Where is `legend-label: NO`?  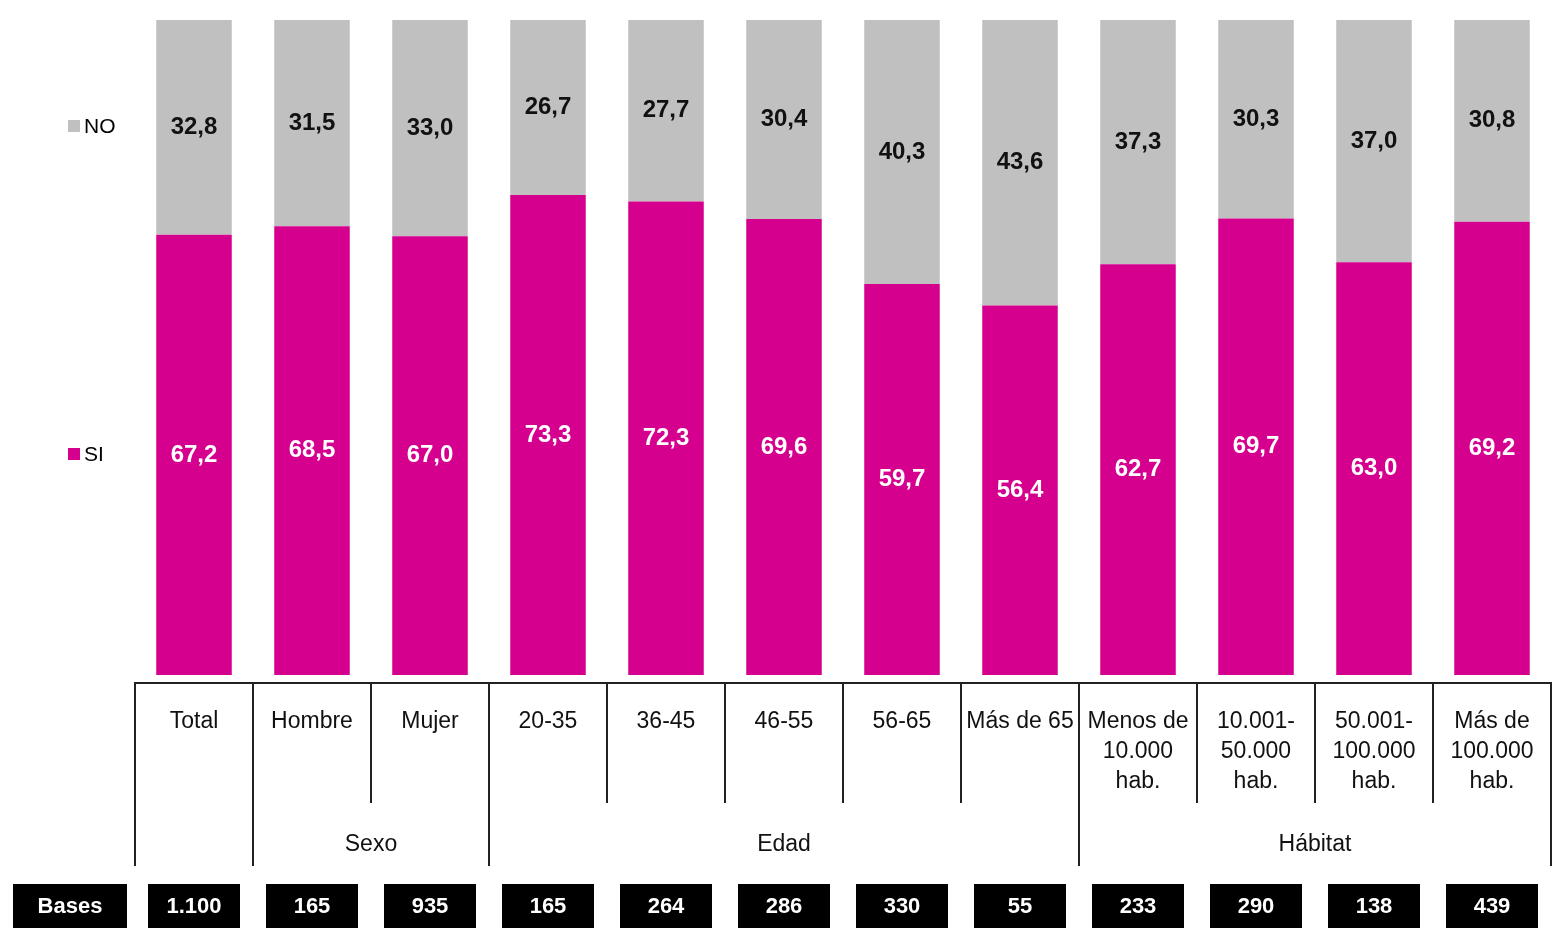 legend-label: NO is located at coordinates (100, 126).